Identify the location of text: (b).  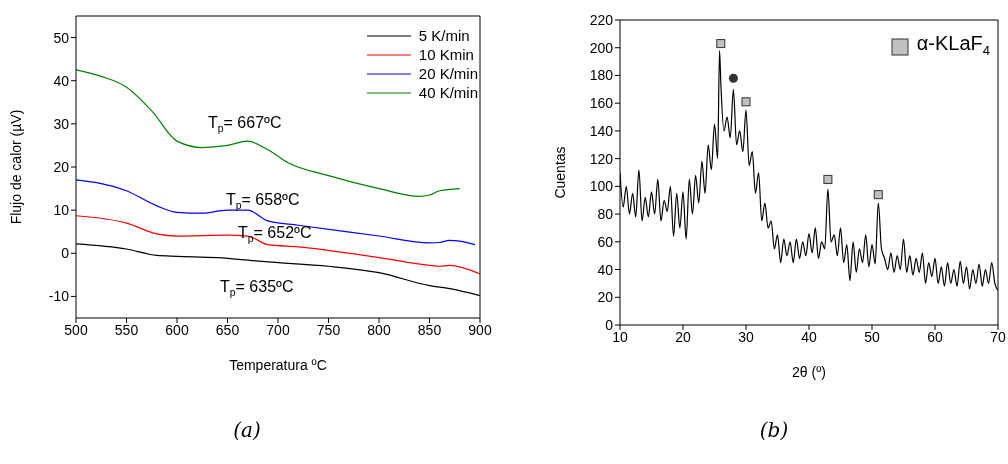
(774, 430).